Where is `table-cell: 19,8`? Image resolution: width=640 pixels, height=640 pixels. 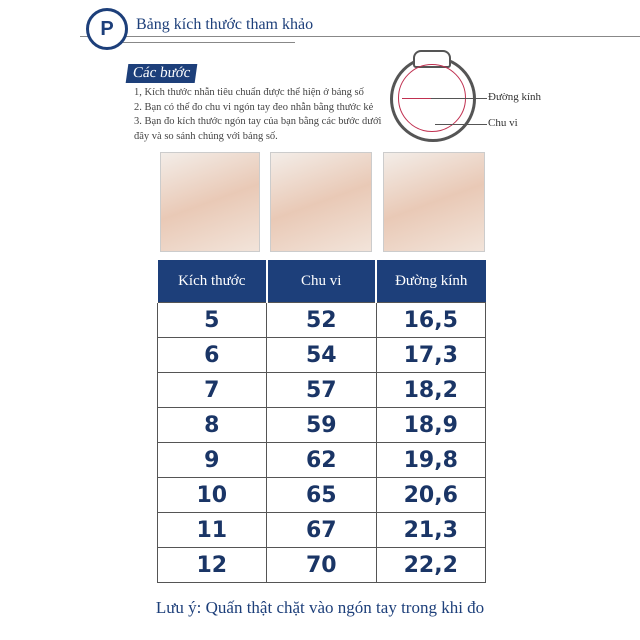 table-cell: 19,8 is located at coordinates (430, 460).